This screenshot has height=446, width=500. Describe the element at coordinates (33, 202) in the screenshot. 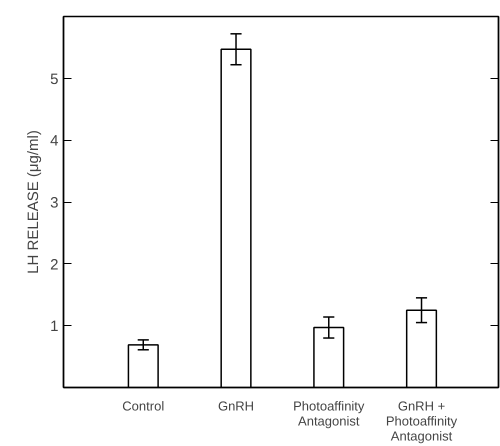

I see `y-axis-title: LH RELEASE (μg/ml)` at that location.